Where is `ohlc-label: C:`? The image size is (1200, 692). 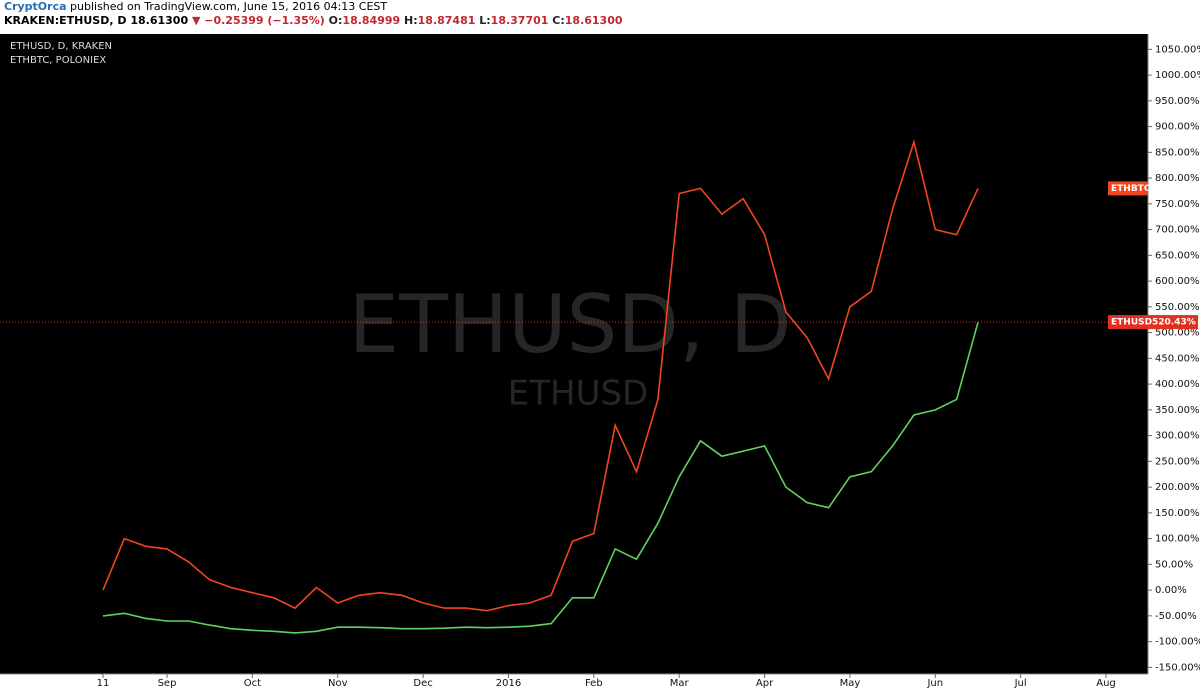
ohlc-label: C: is located at coordinates (558, 20).